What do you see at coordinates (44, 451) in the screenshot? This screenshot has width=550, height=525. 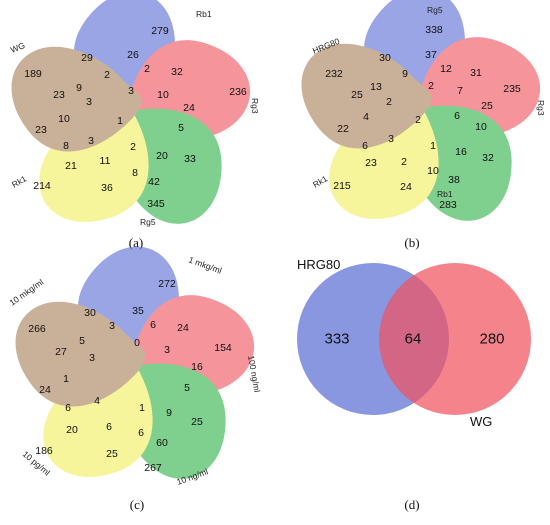 I see `region-count: 186` at bounding box center [44, 451].